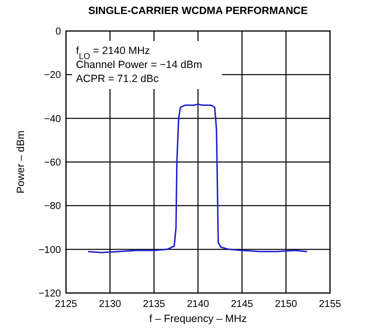  Describe the element at coordinates (50, 250) in the screenshot. I see `y-tick-label: −100` at that location.